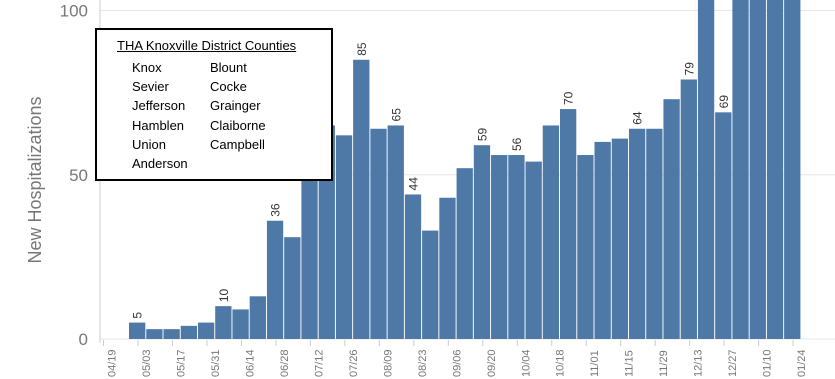  What do you see at coordinates (83, 339) in the screenshot?
I see `y-tick-label: 0` at bounding box center [83, 339].